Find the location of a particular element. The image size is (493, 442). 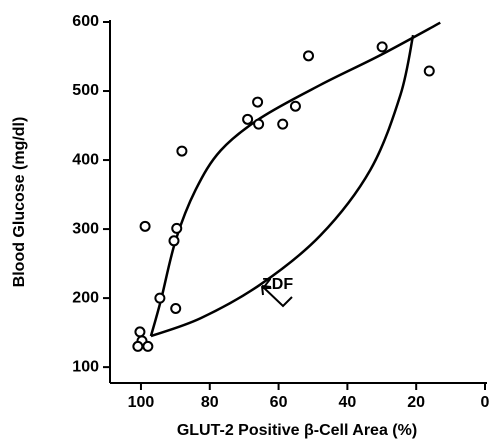

y-axis-title: Blood Glucose (mg/dl) is located at coordinates (19, 202).